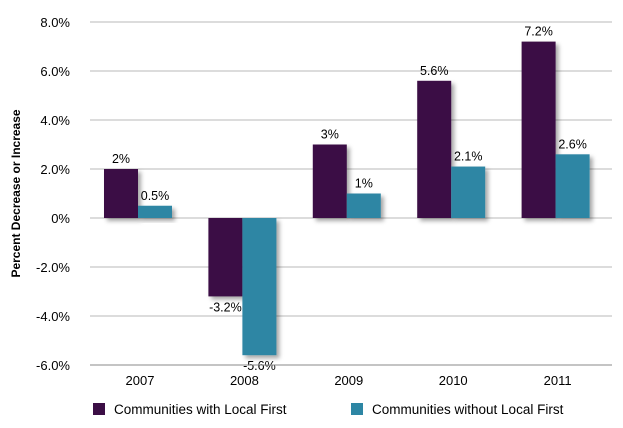 Image resolution: width=623 pixels, height=428 pixels. What do you see at coordinates (538, 32) in the screenshot?
I see `data-label: 7.2%` at bounding box center [538, 32].